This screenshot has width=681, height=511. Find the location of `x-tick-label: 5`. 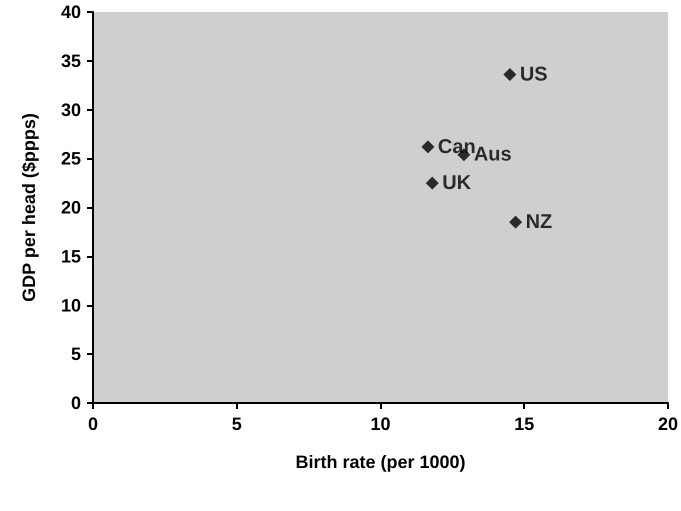

x-tick-label: 5 is located at coordinates (237, 424).